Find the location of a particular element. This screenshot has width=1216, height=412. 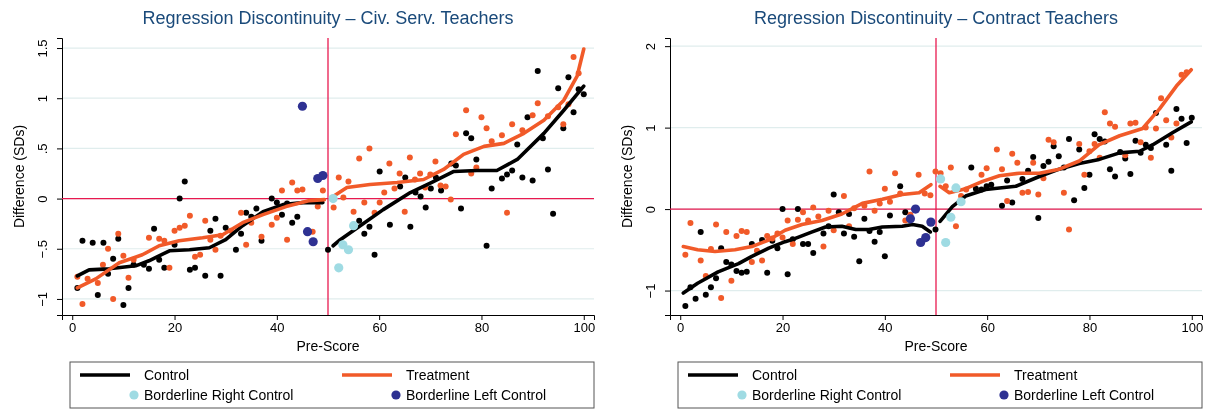

chart-title: Regression Discontinuity – Contract Teachers is located at coordinates (936, 18).